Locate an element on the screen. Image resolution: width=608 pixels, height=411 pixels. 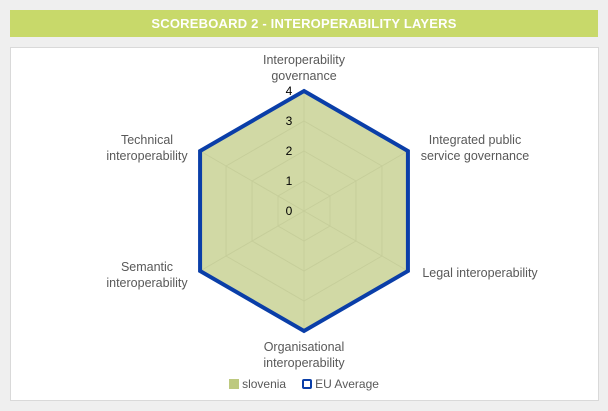
slovenia-swatch-icon is located at coordinates (234, 384).